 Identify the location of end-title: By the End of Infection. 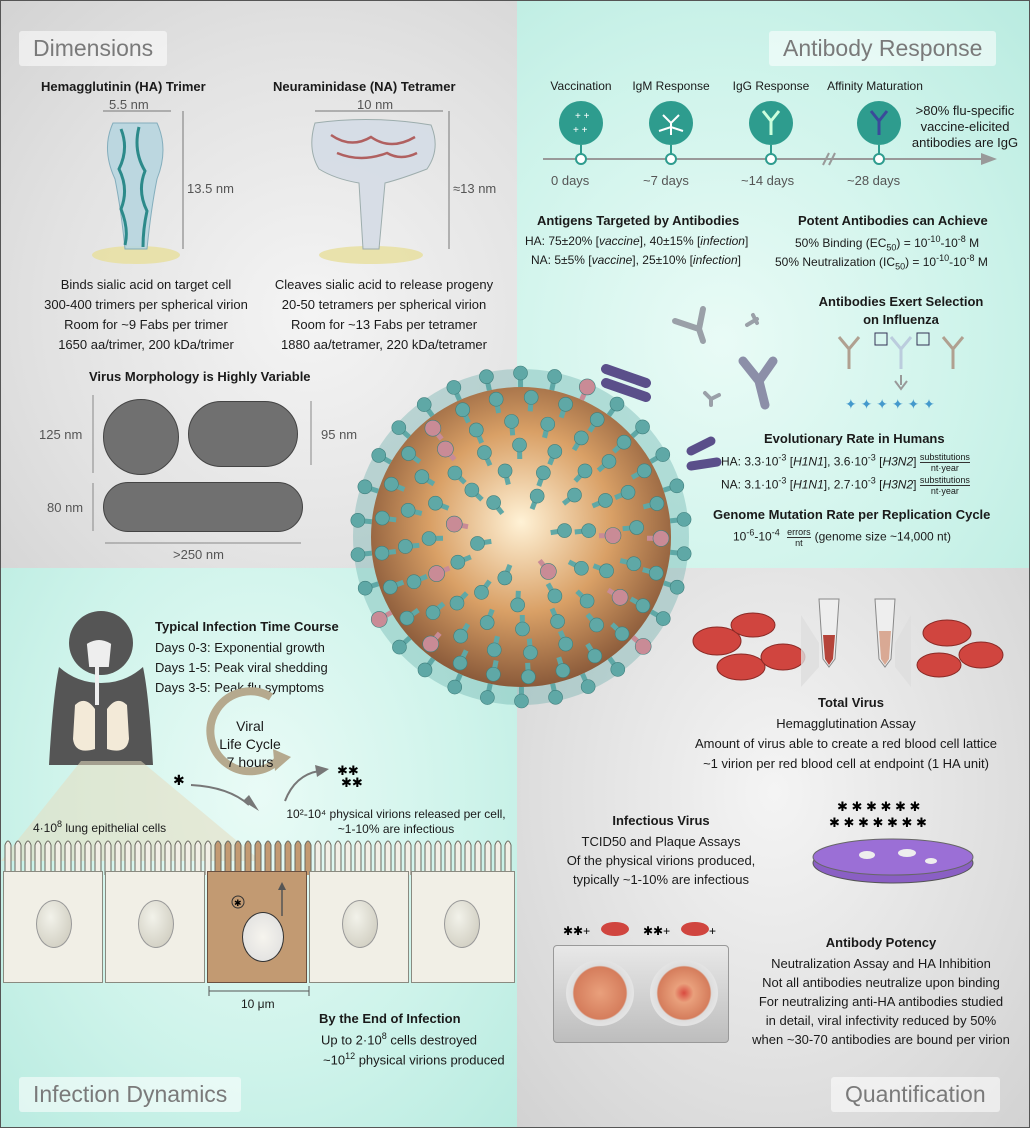
(390, 1018).